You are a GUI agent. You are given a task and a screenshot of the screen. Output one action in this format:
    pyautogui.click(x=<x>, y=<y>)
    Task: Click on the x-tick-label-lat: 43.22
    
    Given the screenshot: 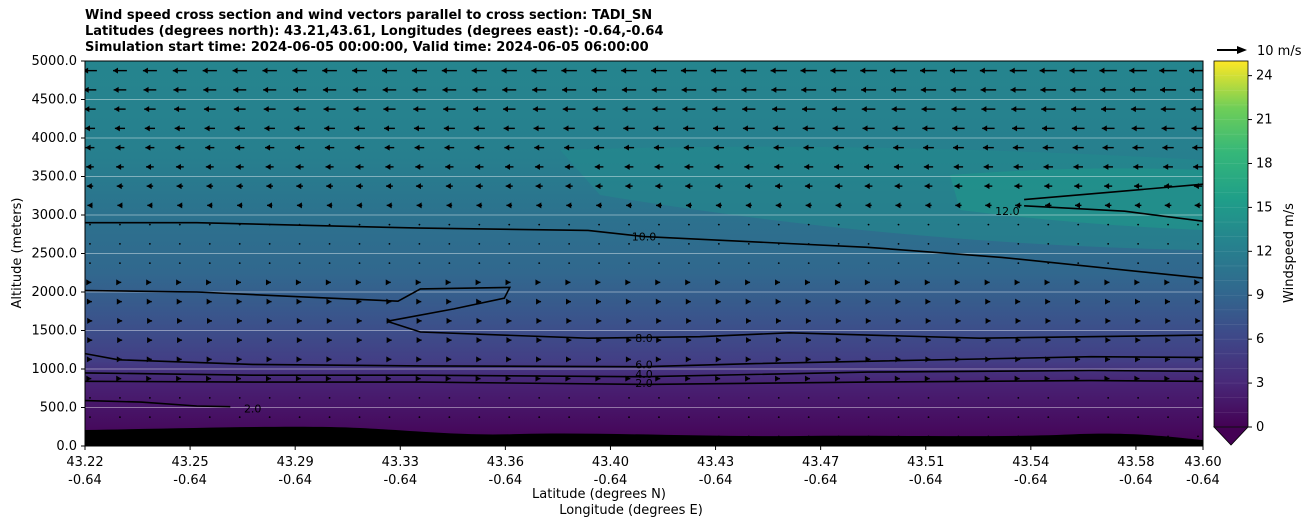 What is the action you would take?
    pyautogui.click(x=84, y=462)
    